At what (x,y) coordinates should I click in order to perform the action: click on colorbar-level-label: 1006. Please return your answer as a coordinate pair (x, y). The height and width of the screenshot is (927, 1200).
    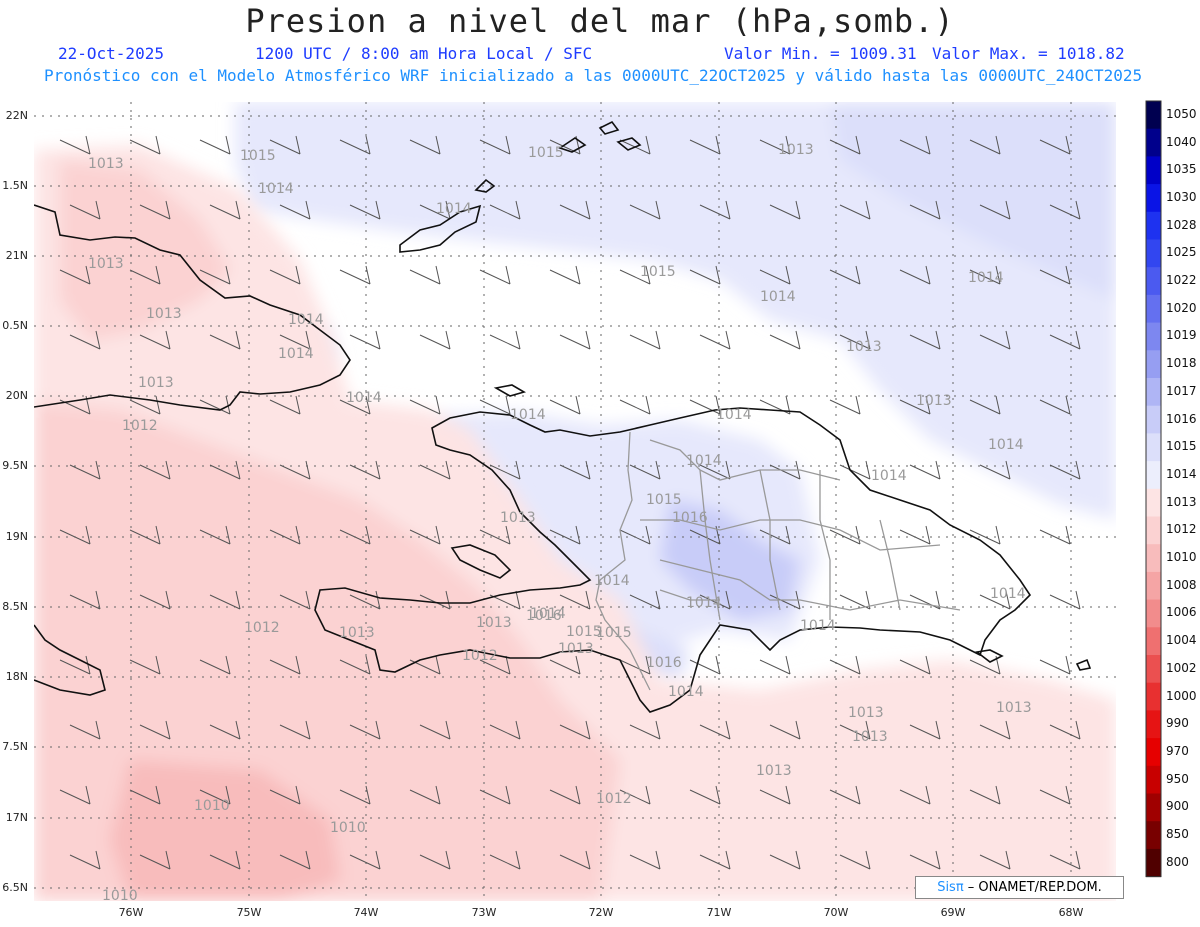
    Looking at the image, I should click on (1181, 612).